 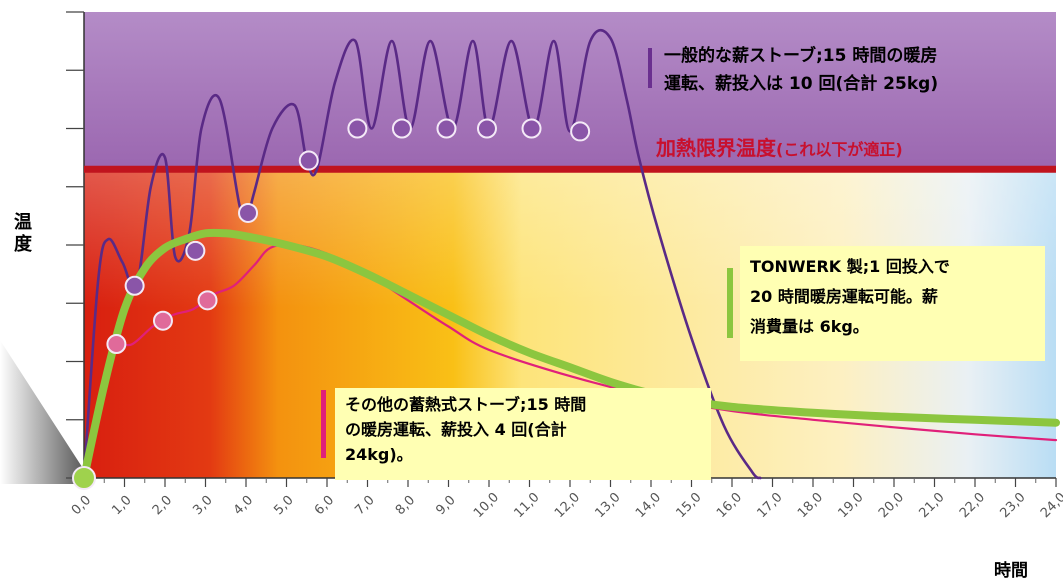 I want to click on x-tick-label-16: 16,0, so click(x=729, y=505).